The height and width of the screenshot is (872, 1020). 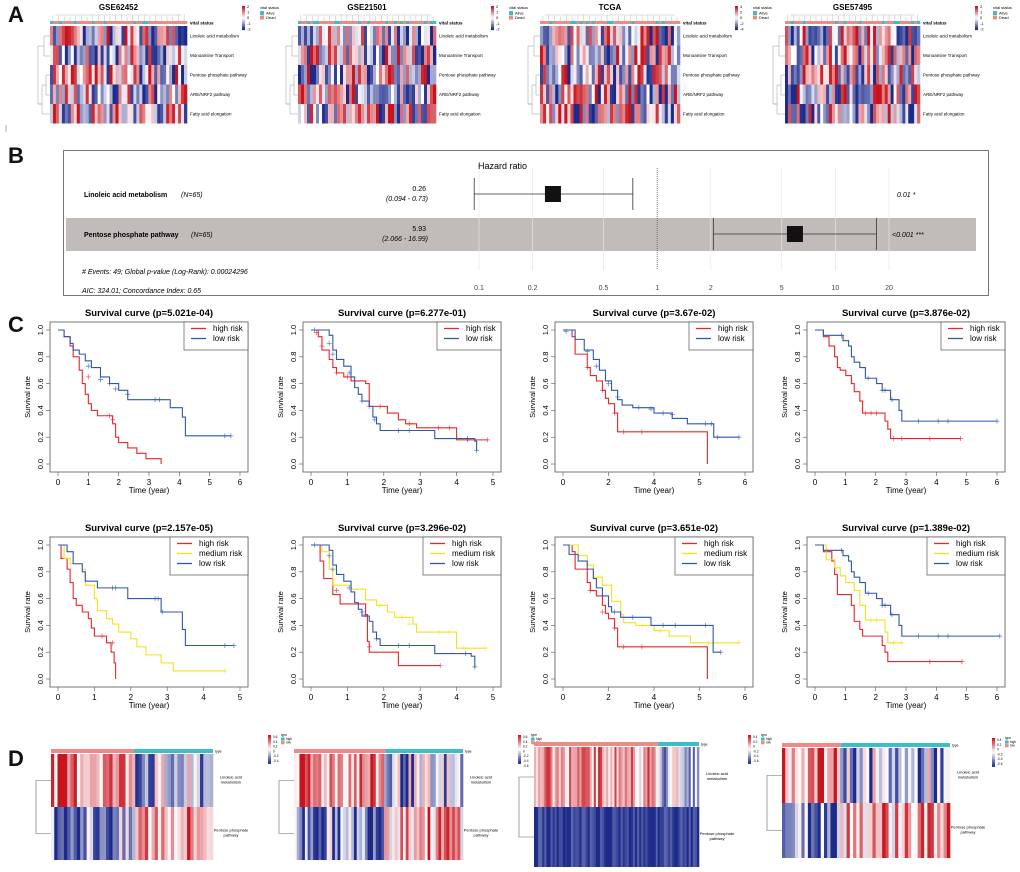 What do you see at coordinates (742, 28) in the screenshot?
I see `color-scale-tick: -4` at bounding box center [742, 28].